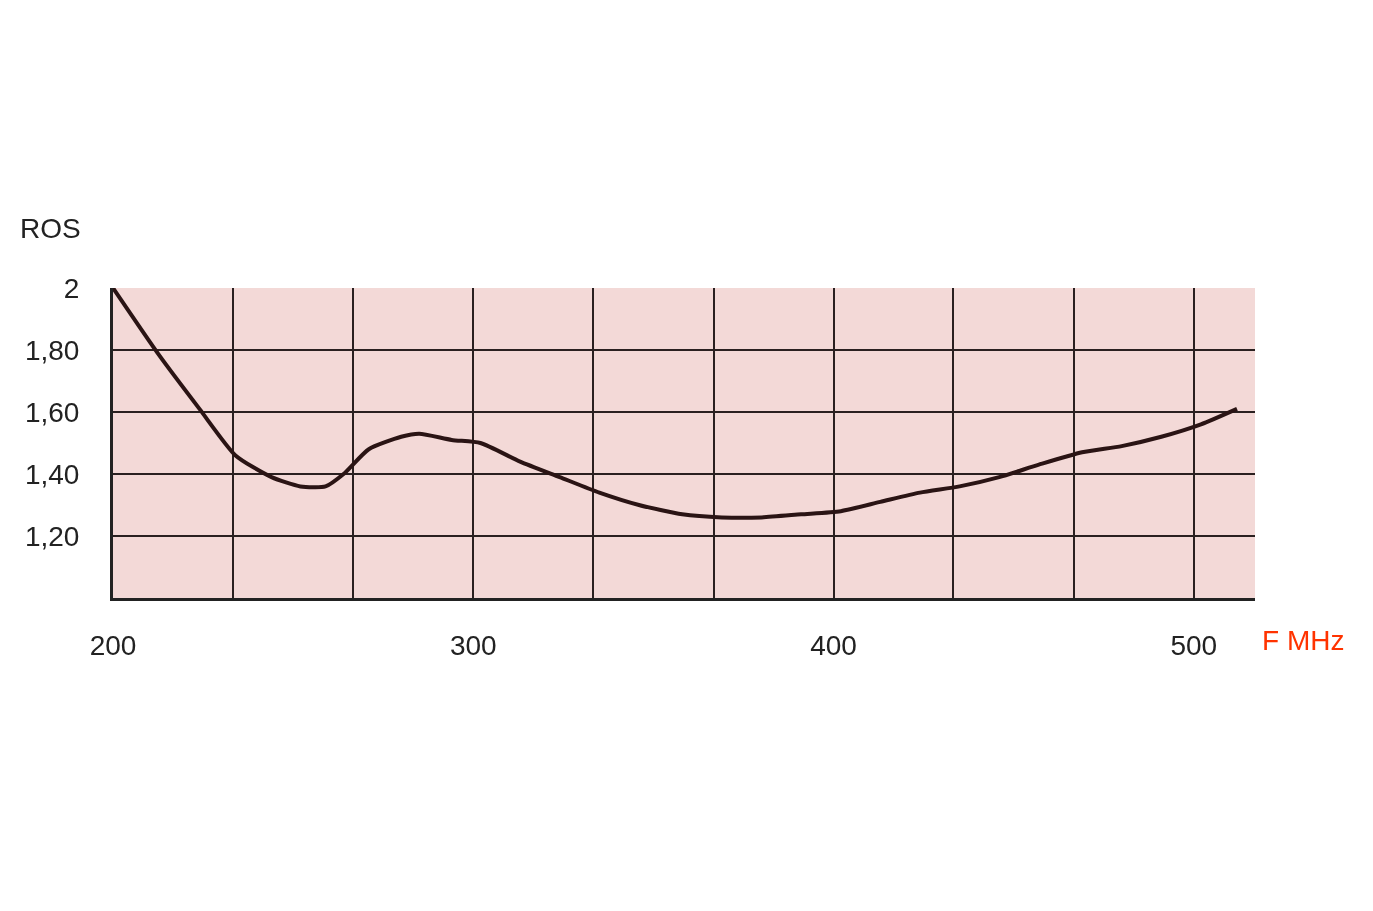  I want to click on y-axis-title: ROS, so click(50, 228).